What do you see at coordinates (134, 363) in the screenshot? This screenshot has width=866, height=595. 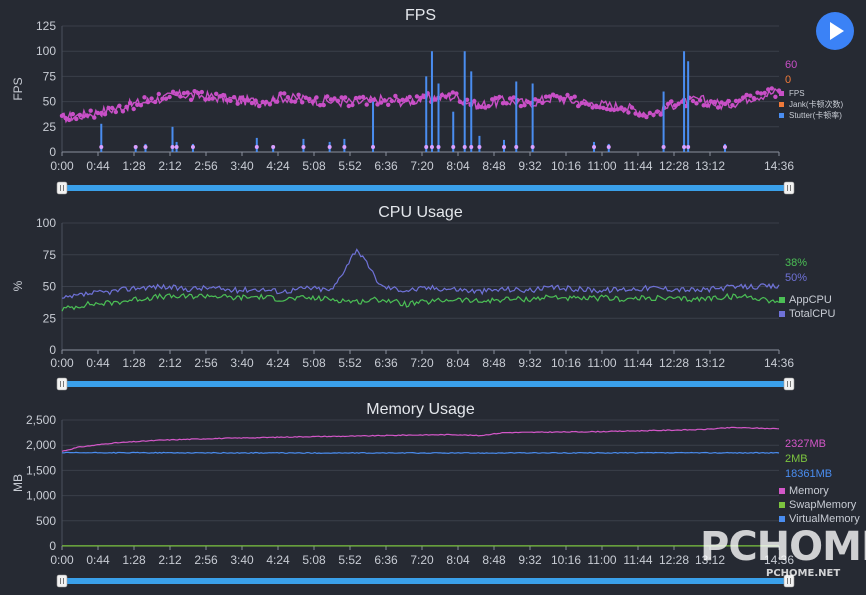 I see `x-tick-label: 1:28` at bounding box center [134, 363].